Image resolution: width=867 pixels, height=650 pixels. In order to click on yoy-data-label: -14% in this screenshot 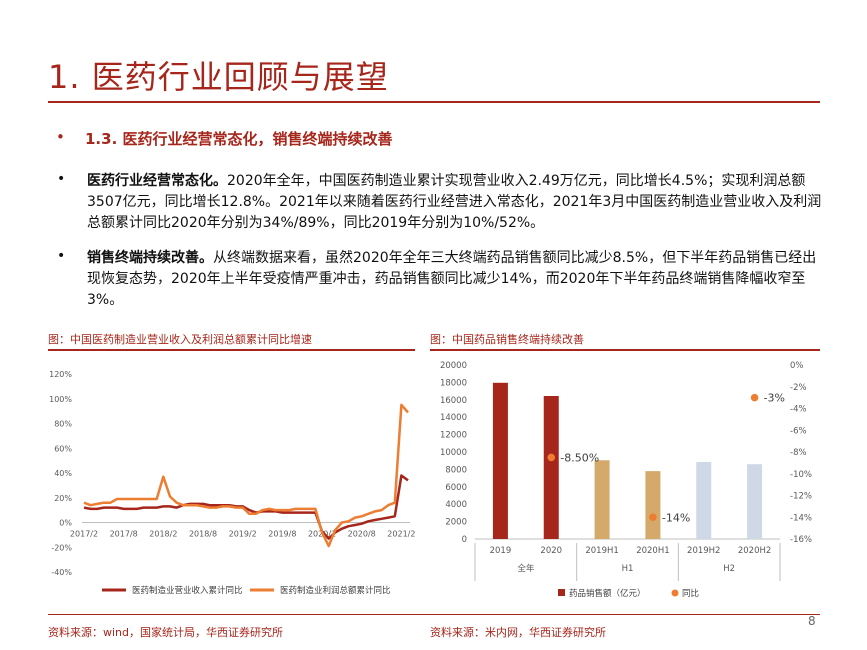, I will do `click(676, 517)`.